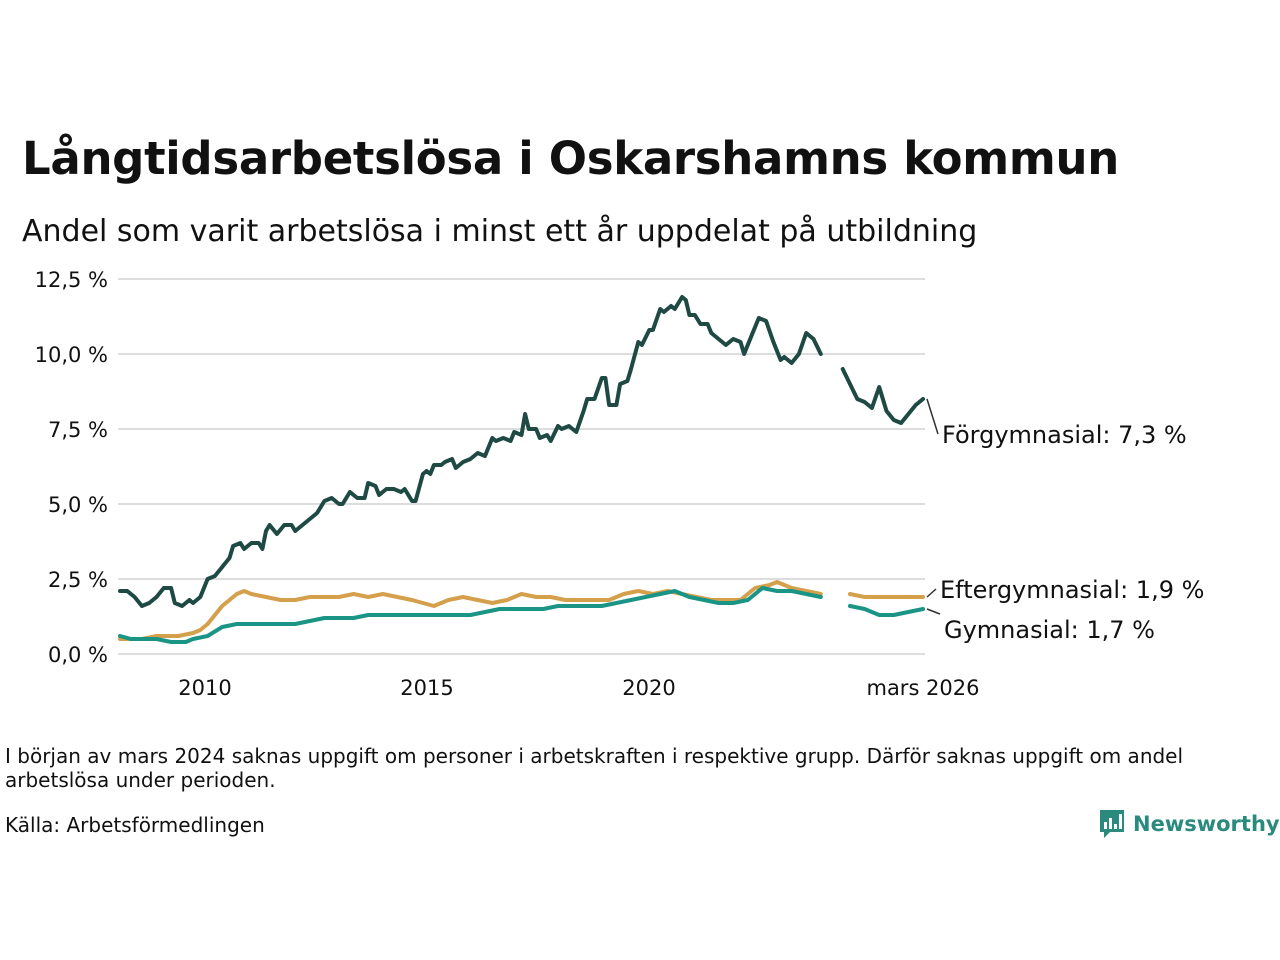 This screenshot has width=1280, height=960. Describe the element at coordinates (1112, 824) in the screenshot. I see `bar-chart-icon` at that location.